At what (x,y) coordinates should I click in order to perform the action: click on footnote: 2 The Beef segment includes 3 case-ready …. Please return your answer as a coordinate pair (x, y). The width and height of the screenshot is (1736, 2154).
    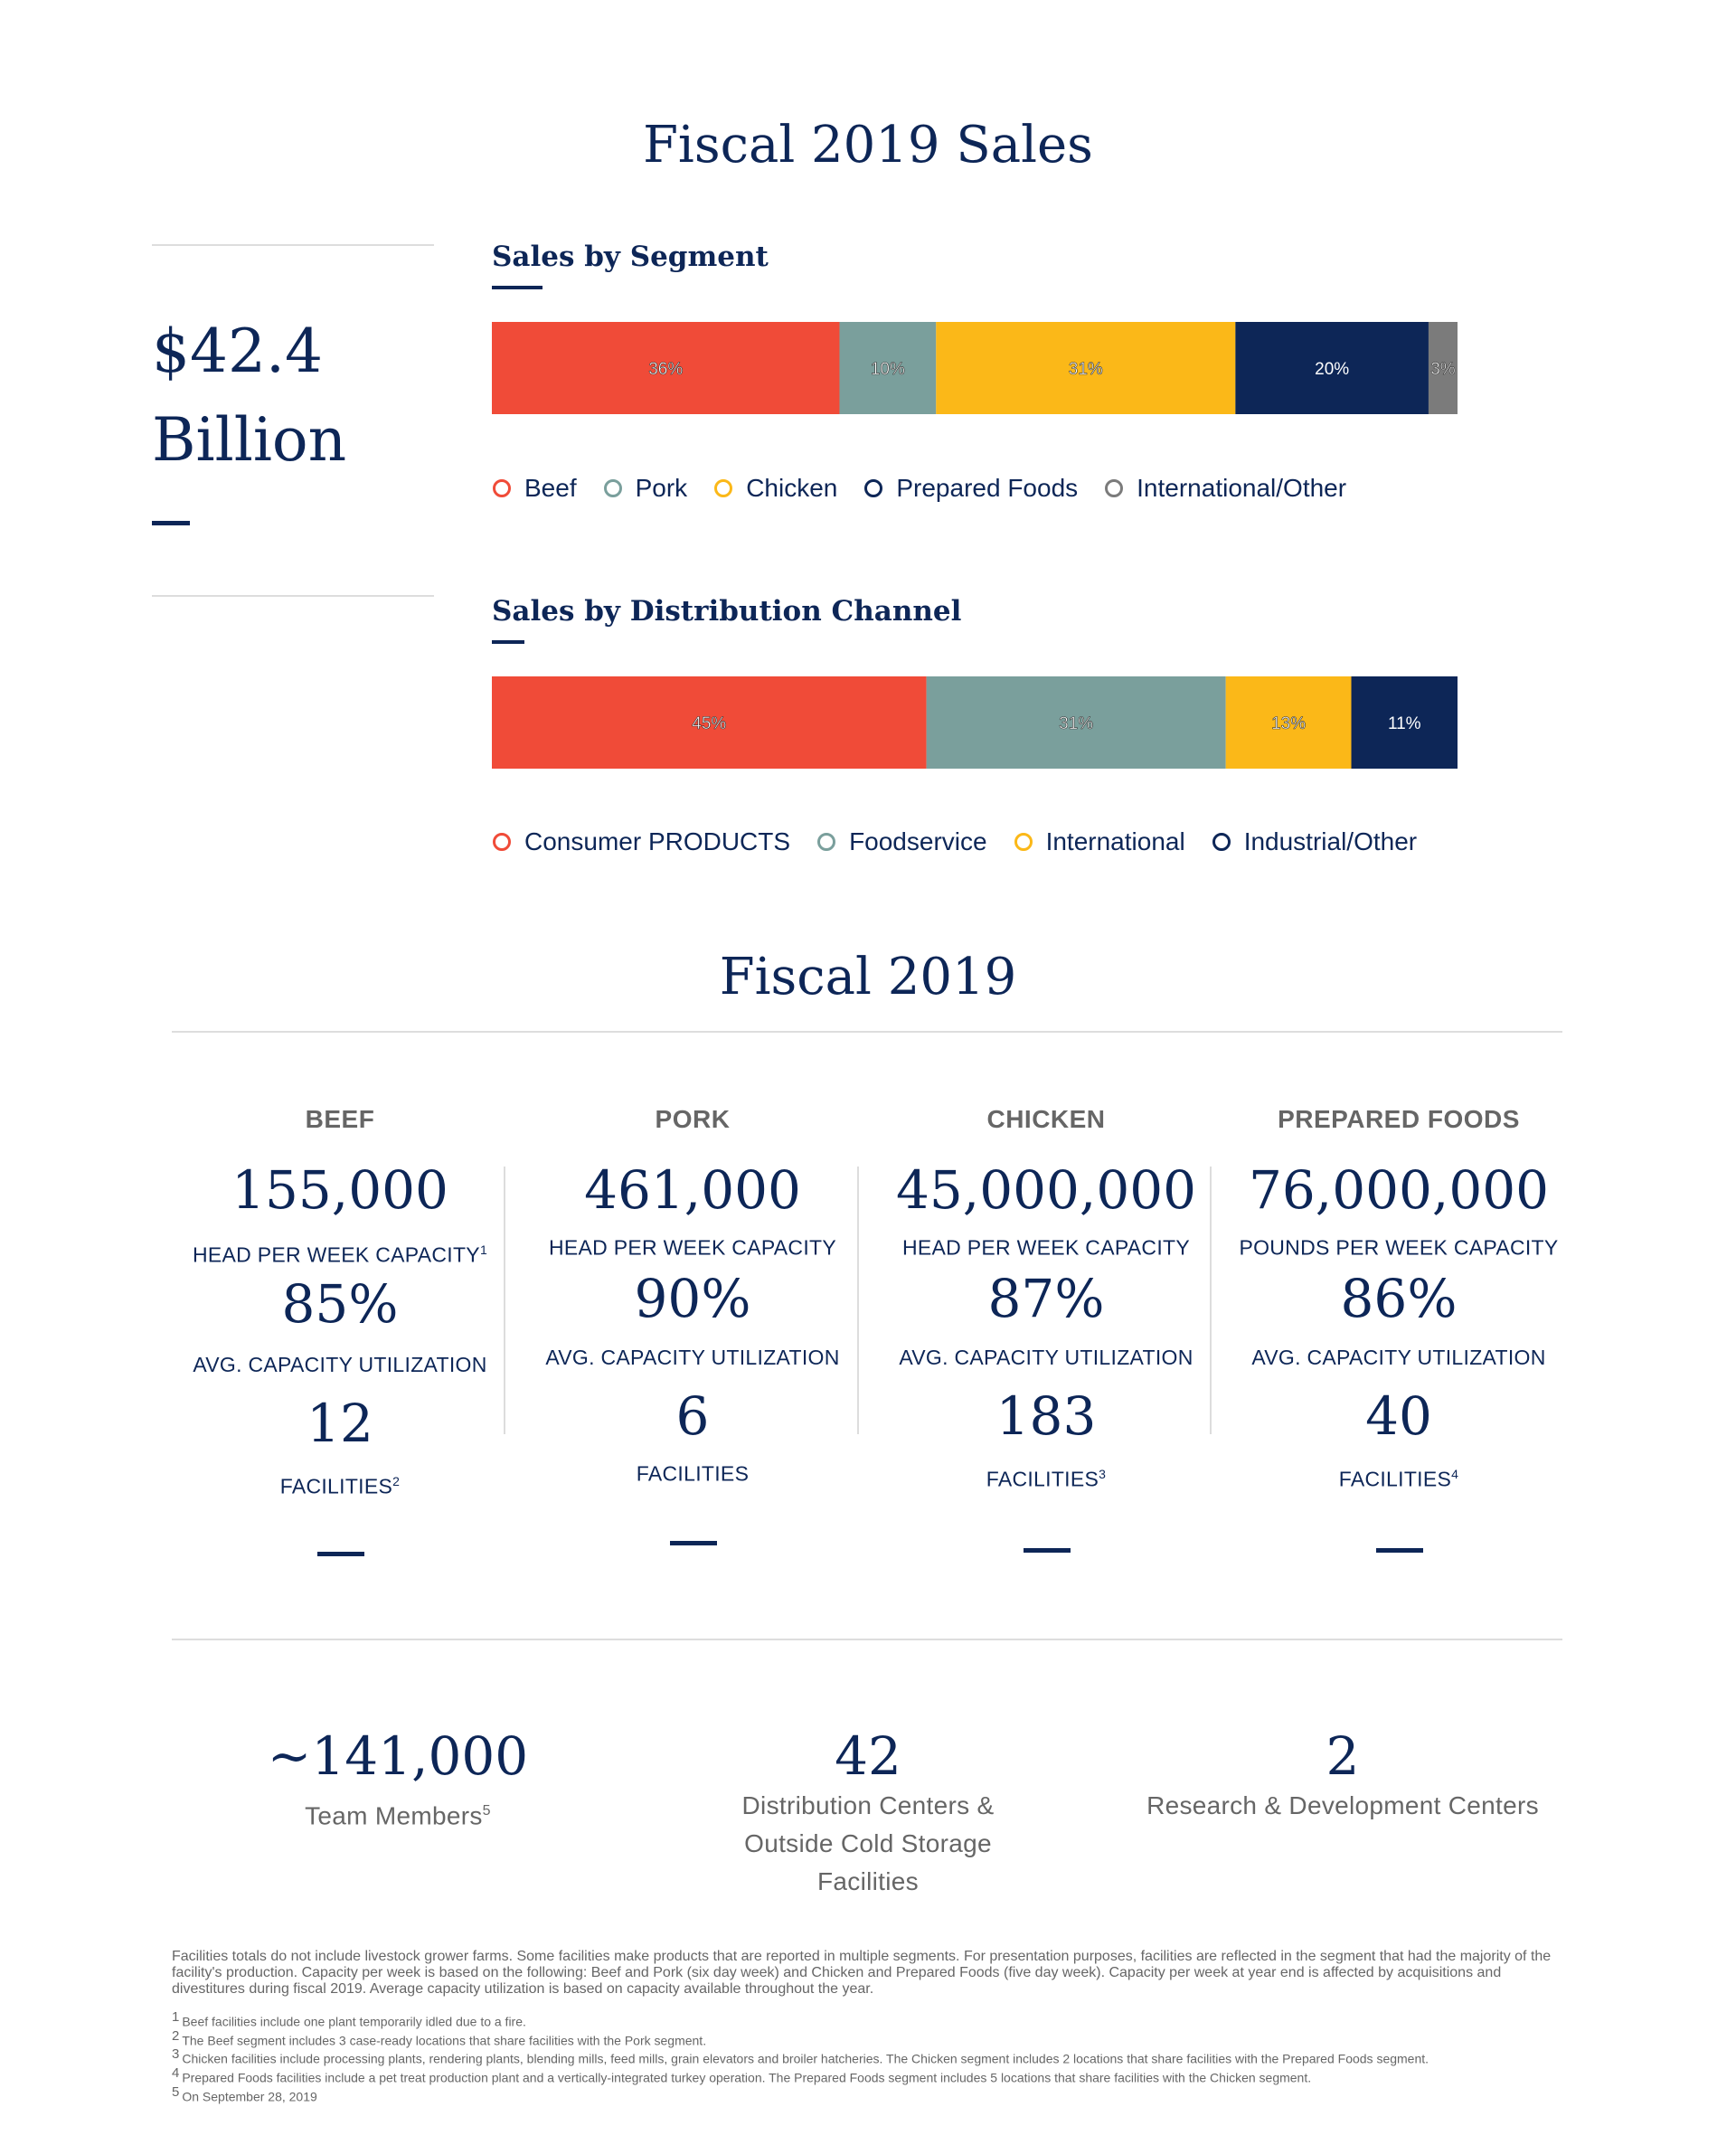
    Looking at the image, I should click on (868, 2038).